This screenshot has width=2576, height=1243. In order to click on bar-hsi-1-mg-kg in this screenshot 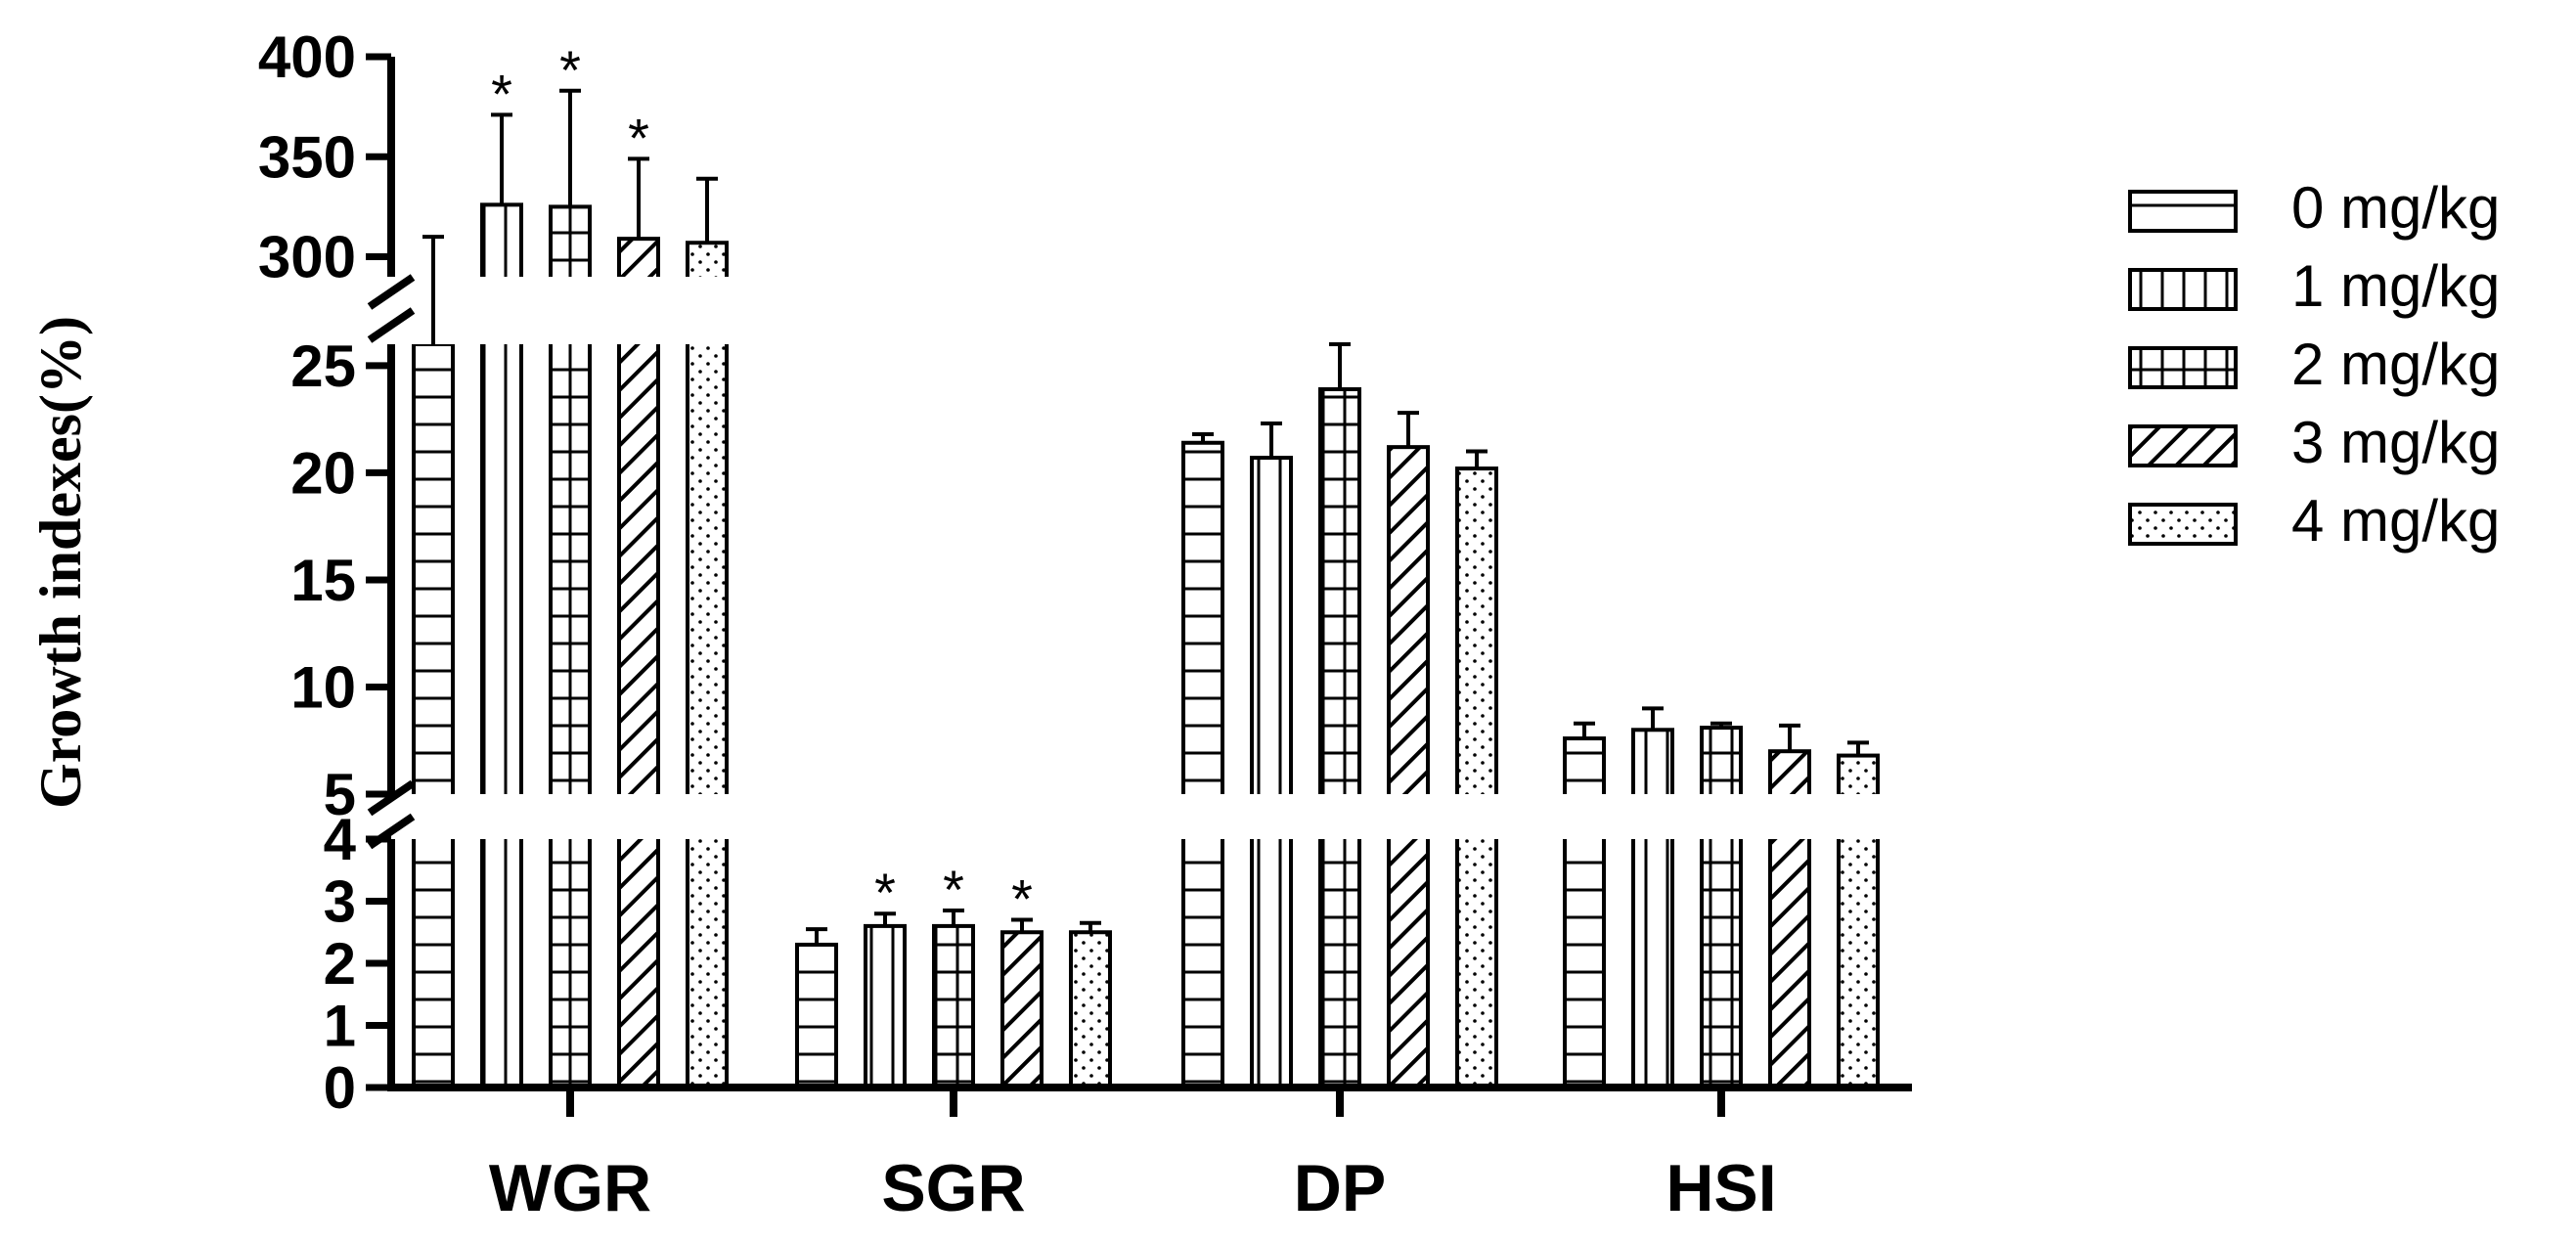, I will do `click(1653, 909)`.